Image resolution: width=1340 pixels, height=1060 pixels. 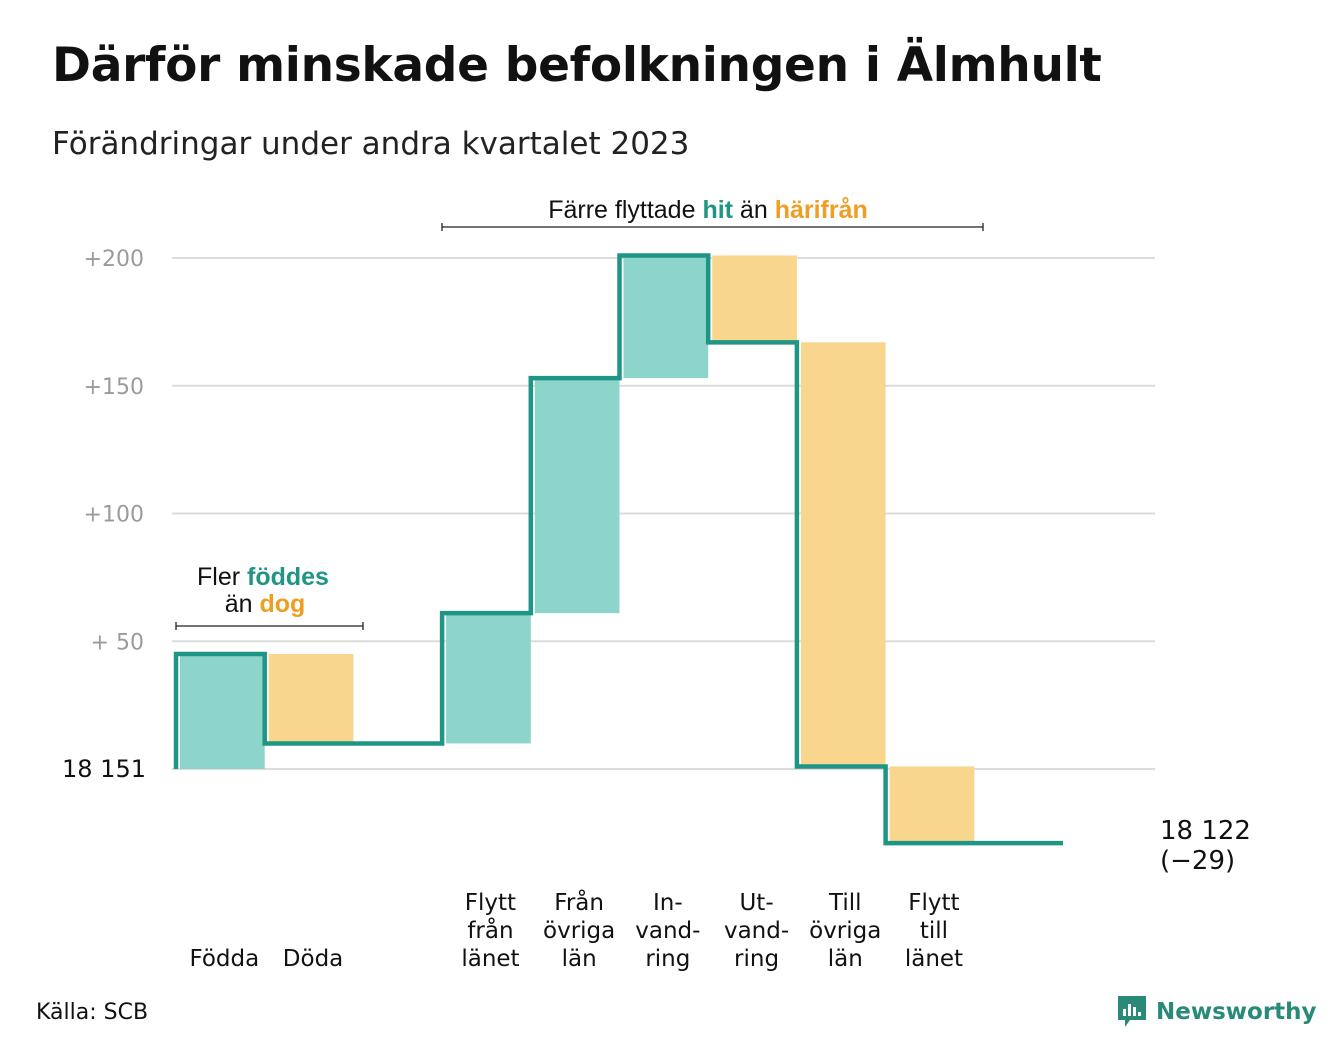 I want to click on category-label: In-, so click(x=668, y=903).